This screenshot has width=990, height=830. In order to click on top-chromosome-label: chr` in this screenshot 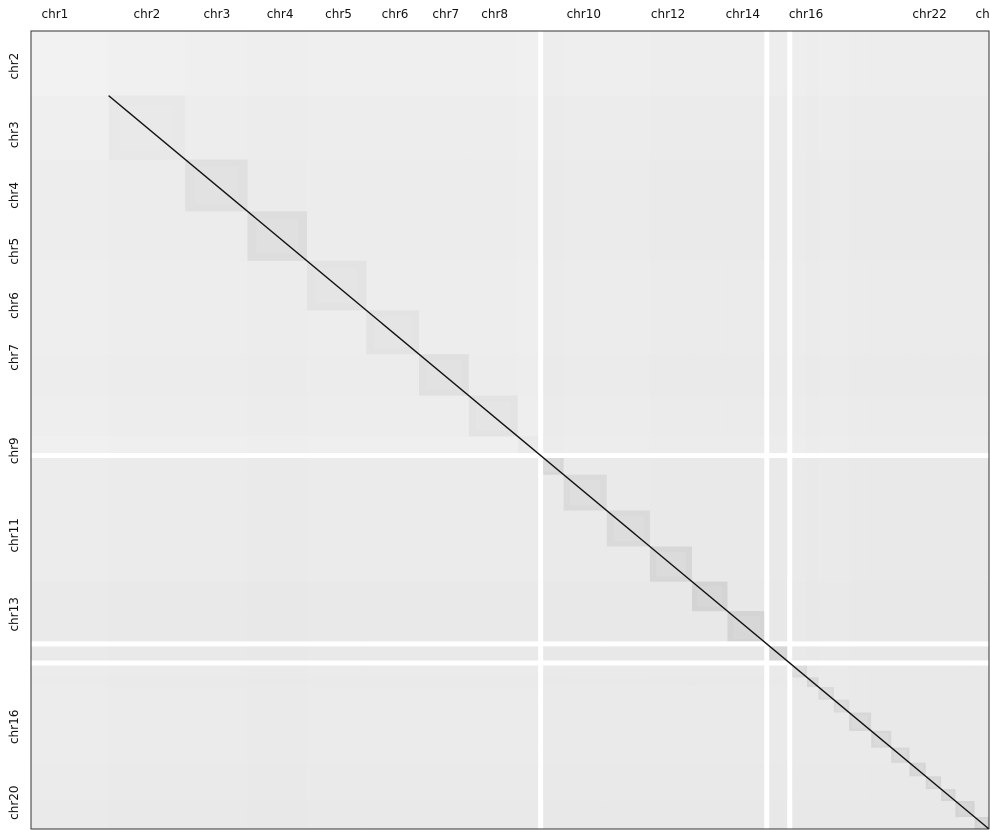, I will do `click(982, 14)`.